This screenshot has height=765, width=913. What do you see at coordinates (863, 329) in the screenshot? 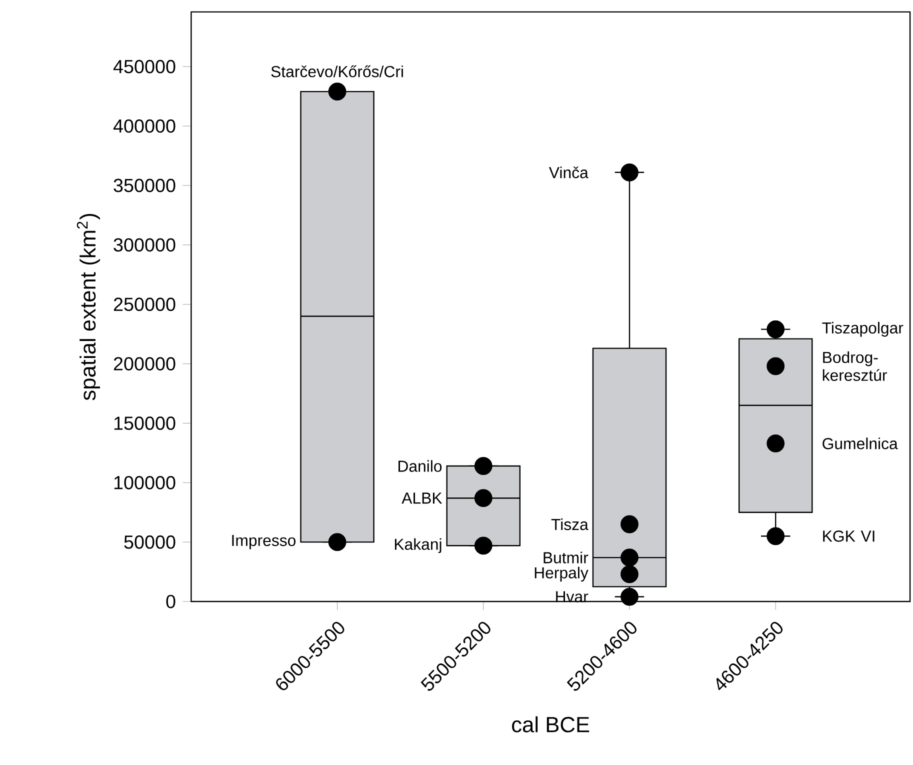
I see `annotation: Tiszapolgar` at bounding box center [863, 329].